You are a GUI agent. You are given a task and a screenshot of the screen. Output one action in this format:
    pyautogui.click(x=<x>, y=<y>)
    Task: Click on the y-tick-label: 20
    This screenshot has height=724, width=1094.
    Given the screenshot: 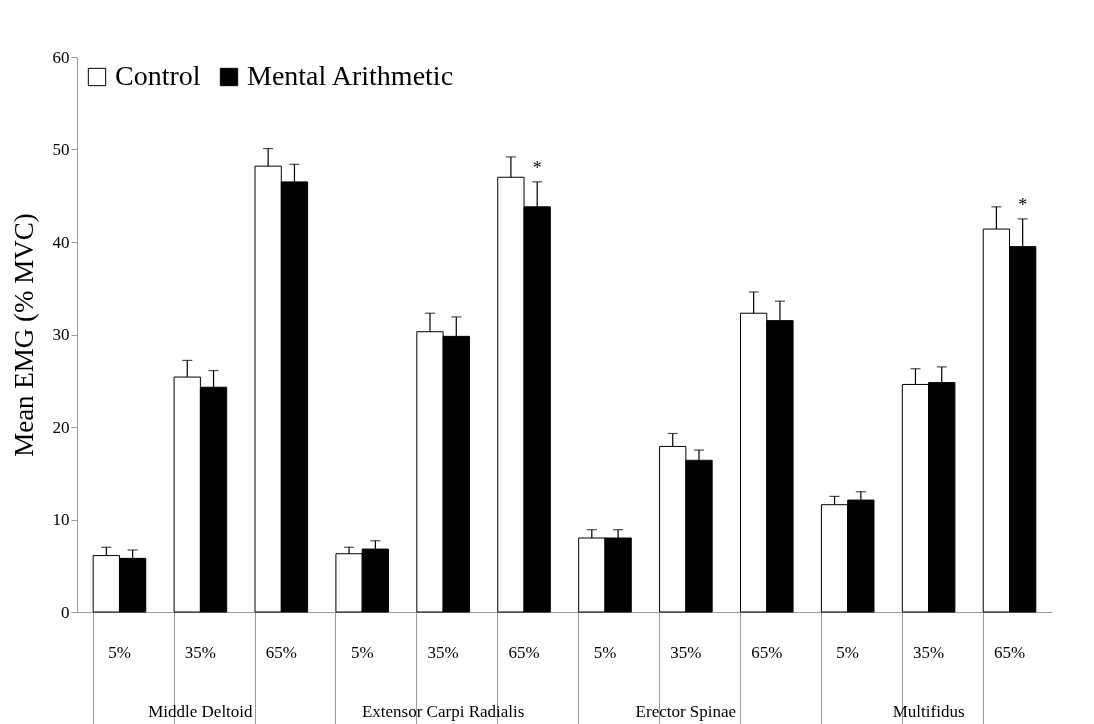 What is the action you would take?
    pyautogui.click(x=61, y=427)
    